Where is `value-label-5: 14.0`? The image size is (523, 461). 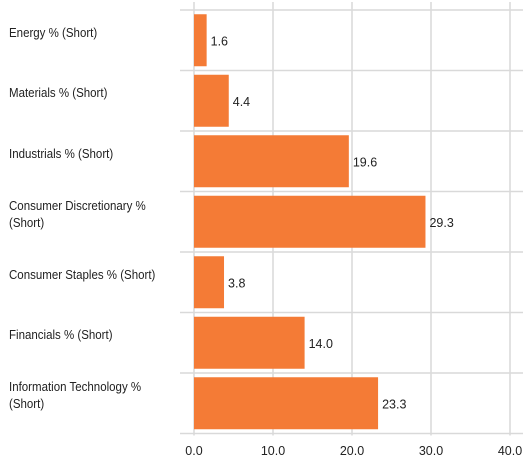
value-label-5: 14.0 is located at coordinates (321, 344).